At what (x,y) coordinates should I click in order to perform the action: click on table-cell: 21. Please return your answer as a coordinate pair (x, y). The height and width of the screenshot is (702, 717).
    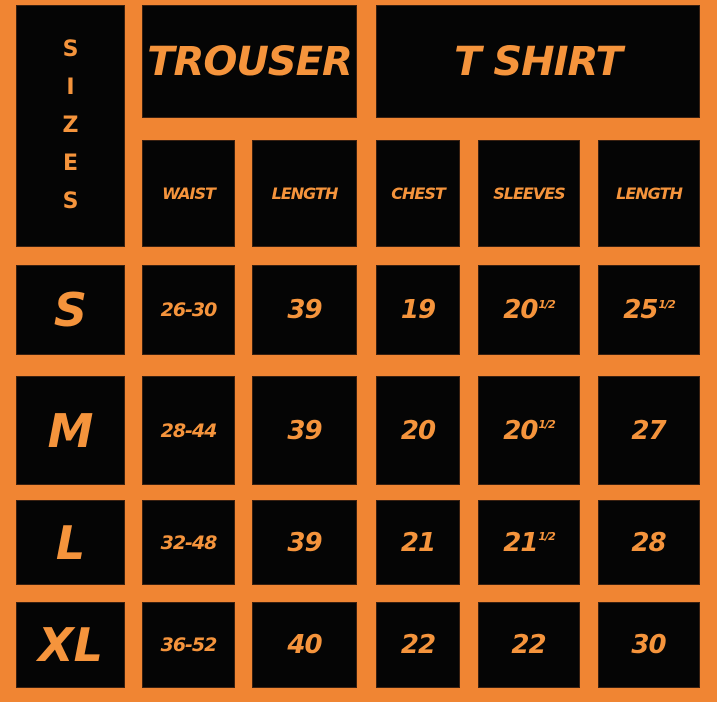
    Looking at the image, I should click on (418, 542).